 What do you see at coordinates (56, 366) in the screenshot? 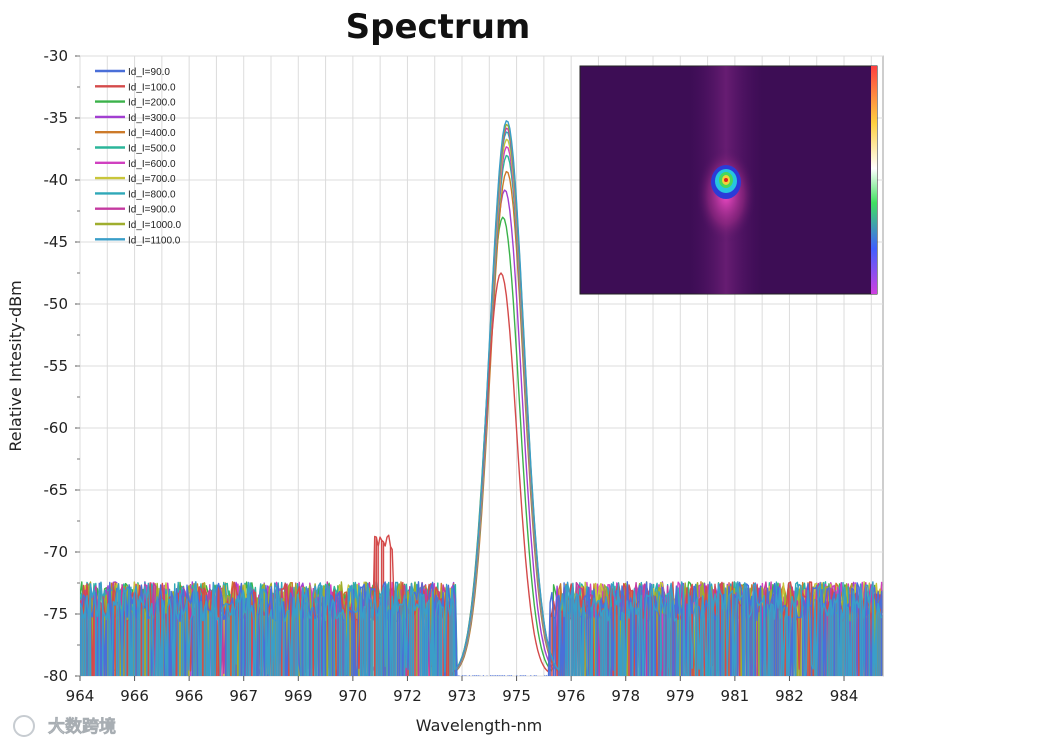
I see `y-tick-label: -55` at bounding box center [56, 366].